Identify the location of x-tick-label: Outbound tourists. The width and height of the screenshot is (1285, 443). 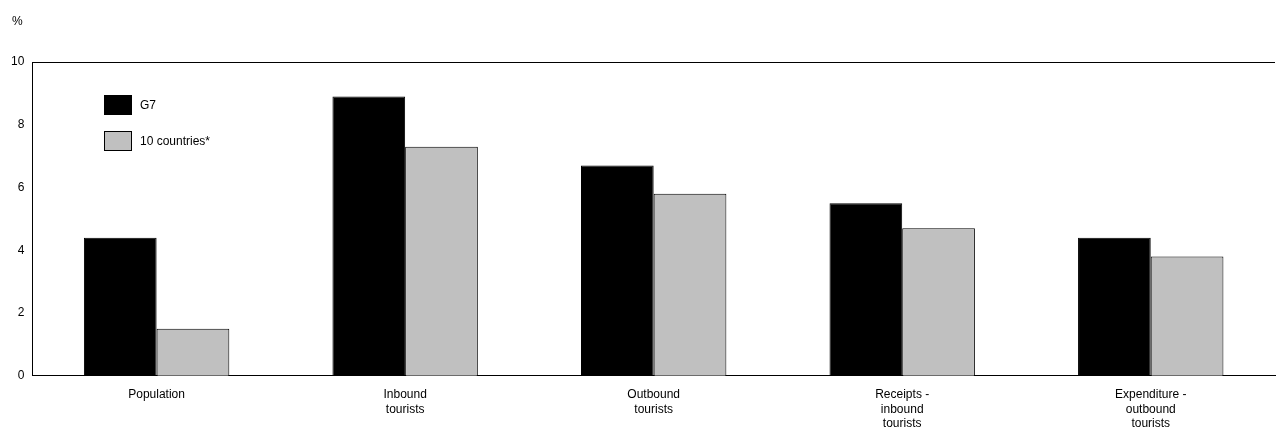
(654, 401).